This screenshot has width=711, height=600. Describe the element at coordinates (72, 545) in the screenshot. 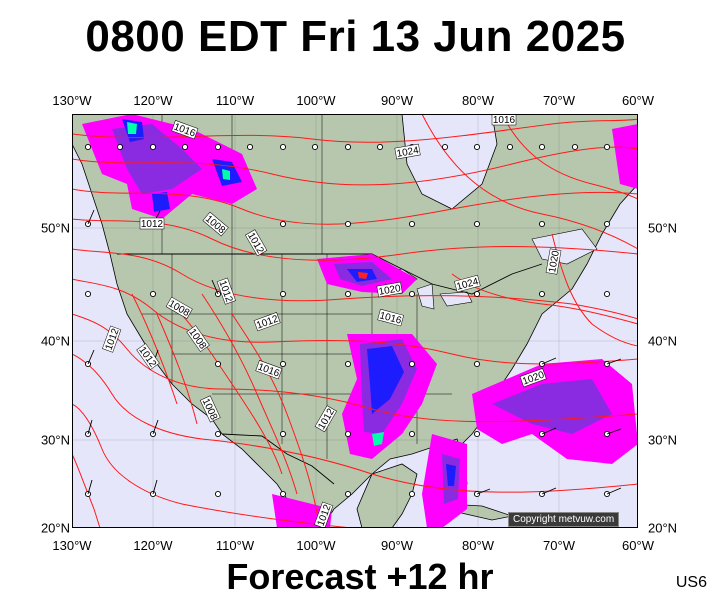

I see `lon-label-bottom: 130°W` at that location.